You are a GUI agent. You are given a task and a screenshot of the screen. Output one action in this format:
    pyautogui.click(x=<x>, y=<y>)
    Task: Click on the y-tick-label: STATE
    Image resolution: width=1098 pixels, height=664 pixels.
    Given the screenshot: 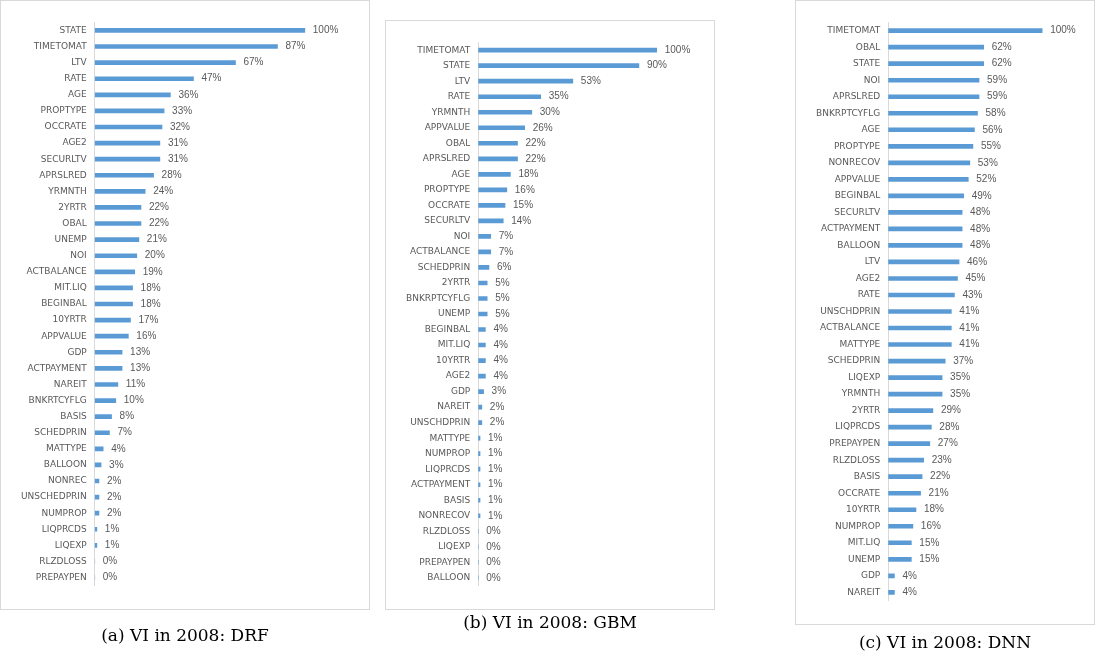 What is the action you would take?
    pyautogui.click(x=457, y=65)
    